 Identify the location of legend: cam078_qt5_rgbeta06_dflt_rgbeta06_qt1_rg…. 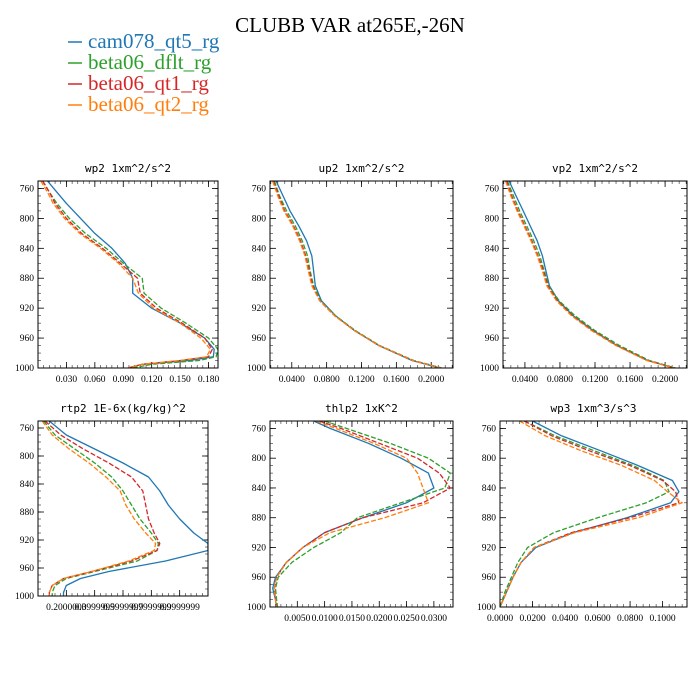
(144, 72).